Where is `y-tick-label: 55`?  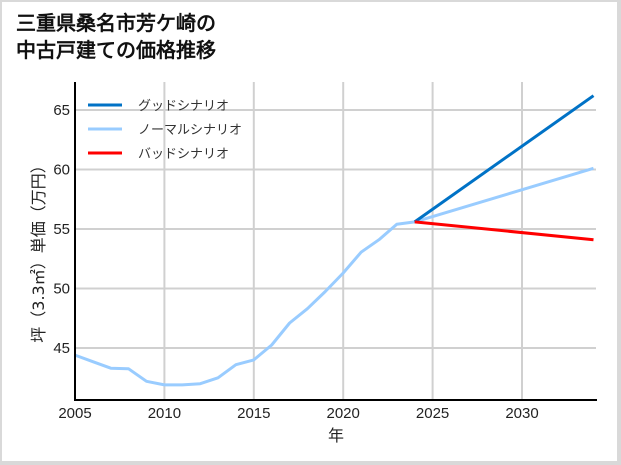
y-tick-label: 55 is located at coordinates (61, 229).